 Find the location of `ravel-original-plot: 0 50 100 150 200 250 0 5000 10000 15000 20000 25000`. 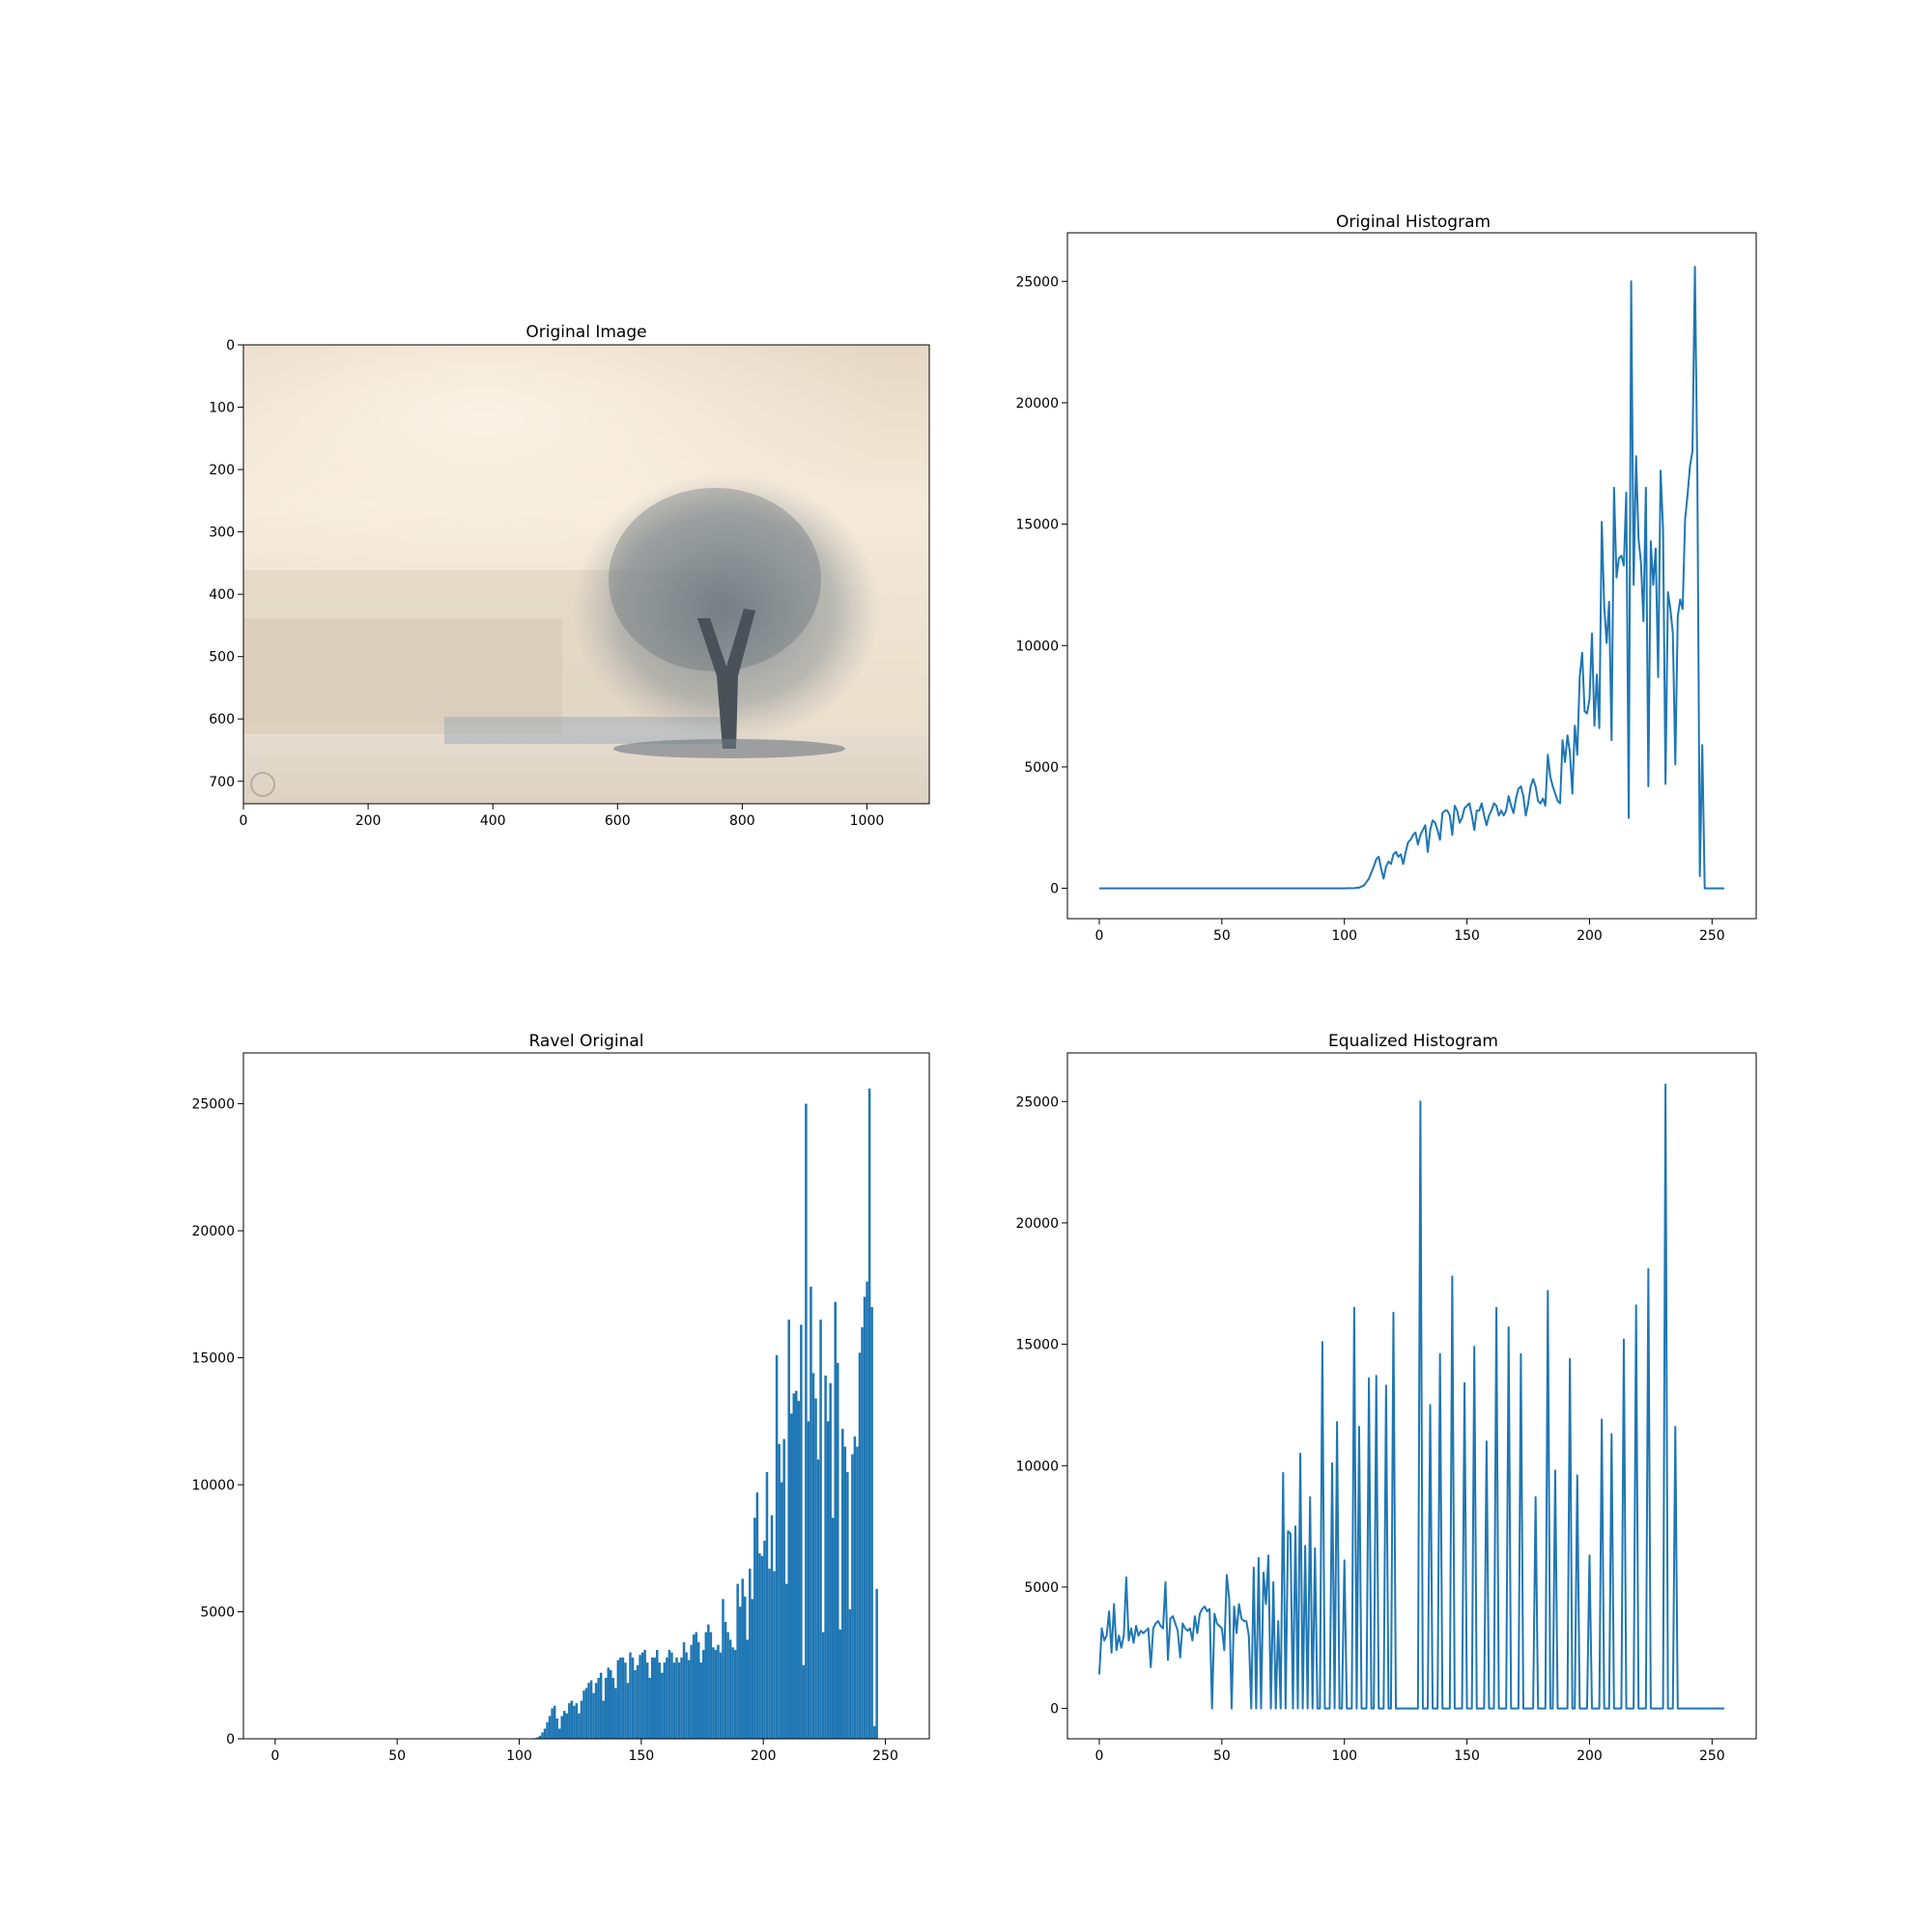

ravel-original-plot: 0 50 100 150 200 250 0 5000 10000 15000 20000 25000 is located at coordinates (544, 1426).